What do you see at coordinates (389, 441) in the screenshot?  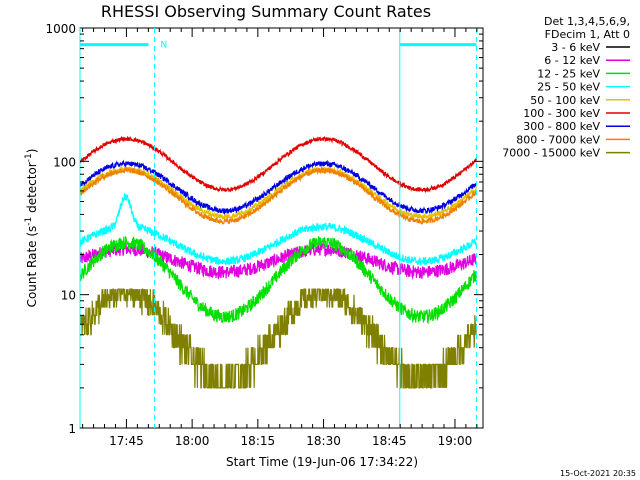 I see `x-tick-label: 18:45` at bounding box center [389, 441].